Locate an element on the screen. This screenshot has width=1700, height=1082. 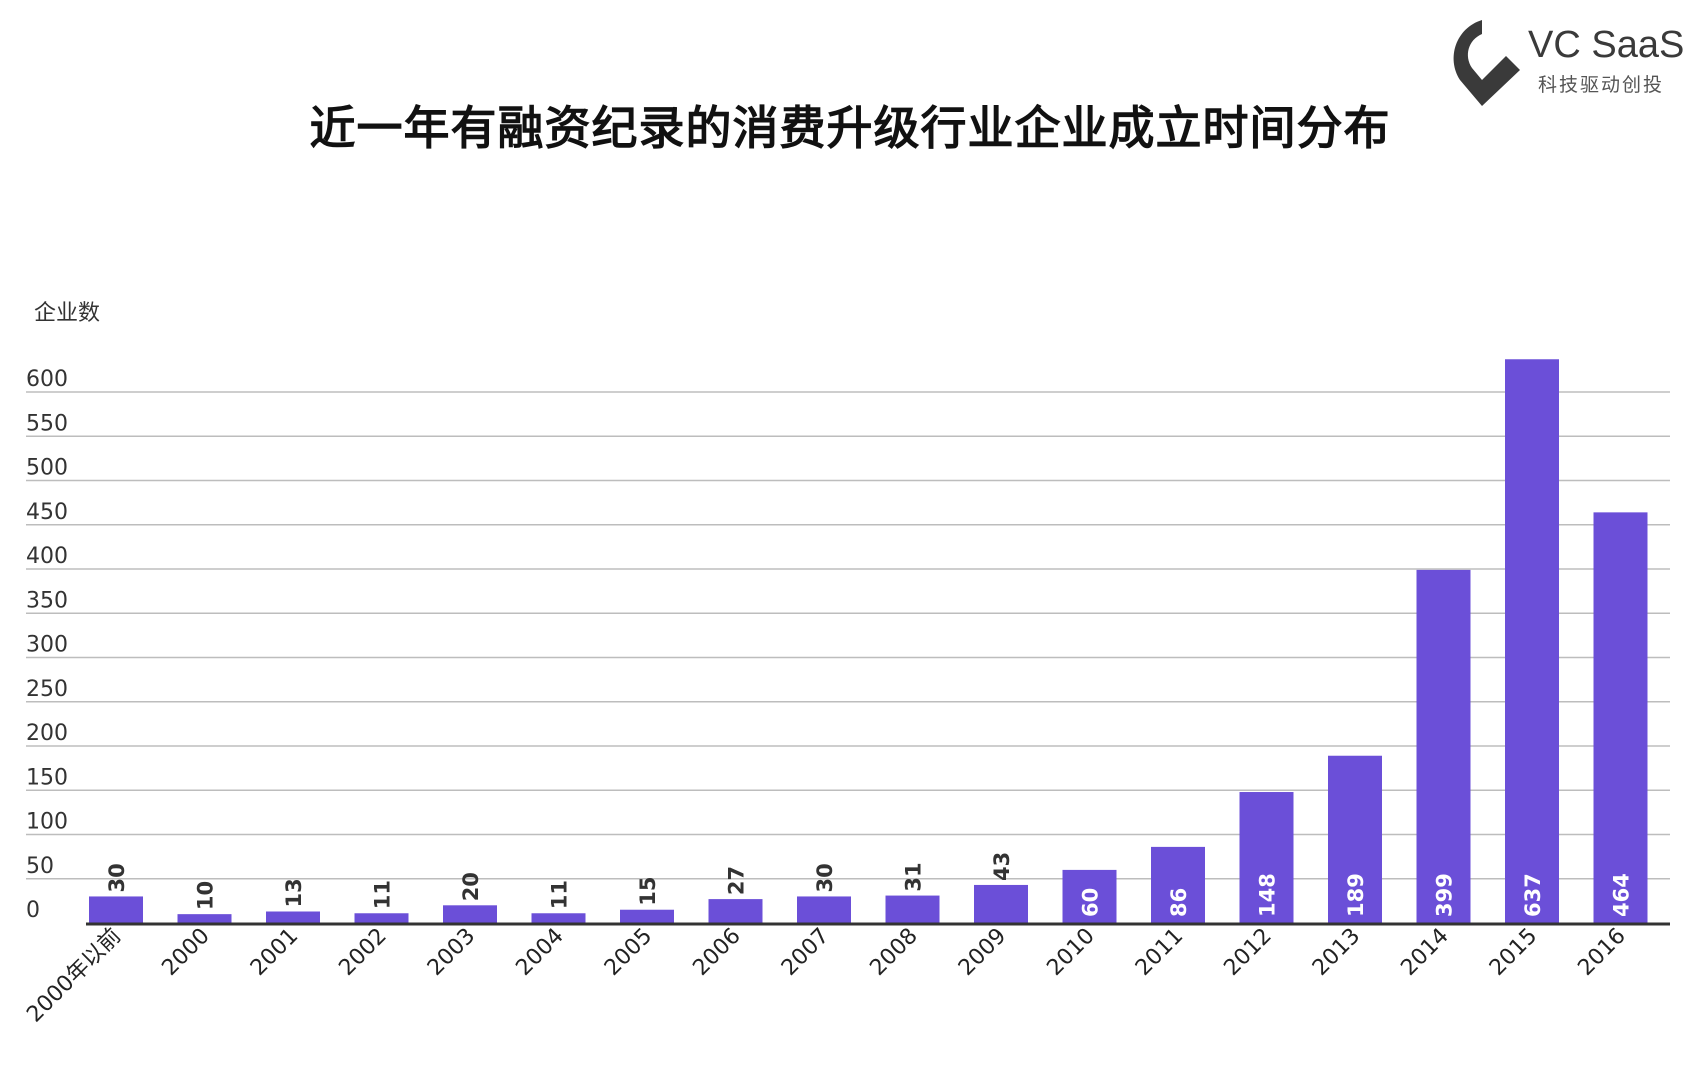
data-label-2: 13 is located at coordinates (294, 892).